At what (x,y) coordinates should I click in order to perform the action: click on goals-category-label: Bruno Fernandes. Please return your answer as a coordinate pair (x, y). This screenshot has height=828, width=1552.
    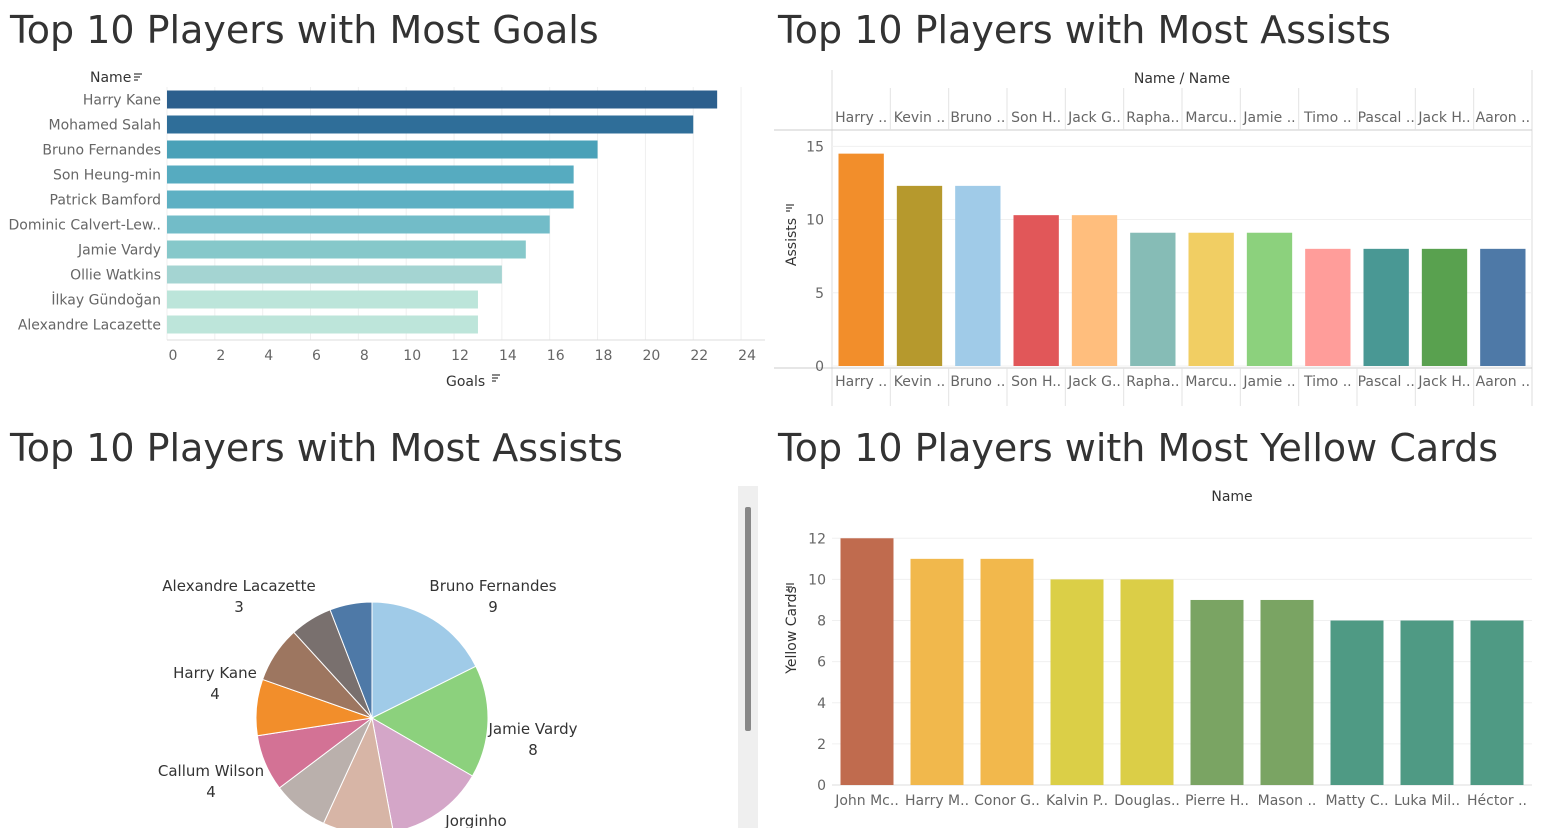
    Looking at the image, I should click on (101, 151).